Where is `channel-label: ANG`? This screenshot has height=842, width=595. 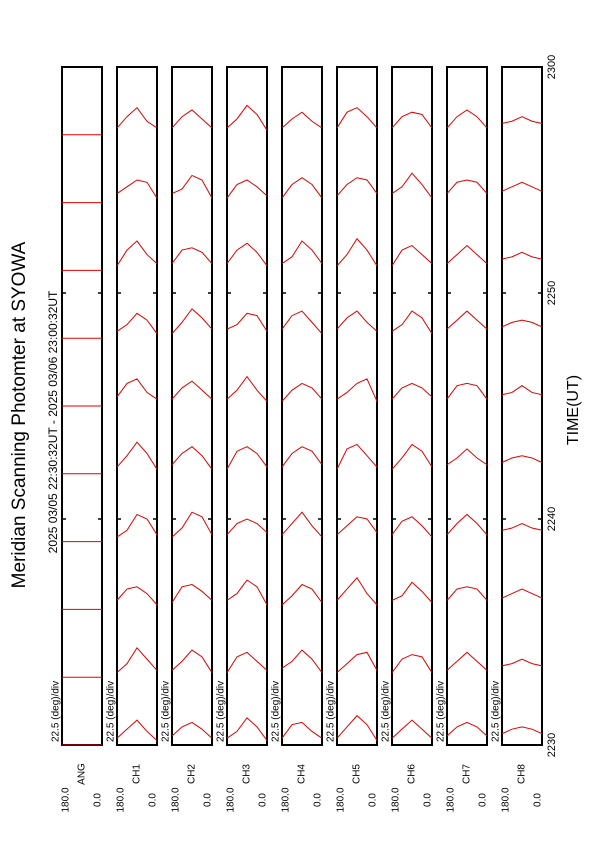
channel-label: ANG is located at coordinates (82, 774).